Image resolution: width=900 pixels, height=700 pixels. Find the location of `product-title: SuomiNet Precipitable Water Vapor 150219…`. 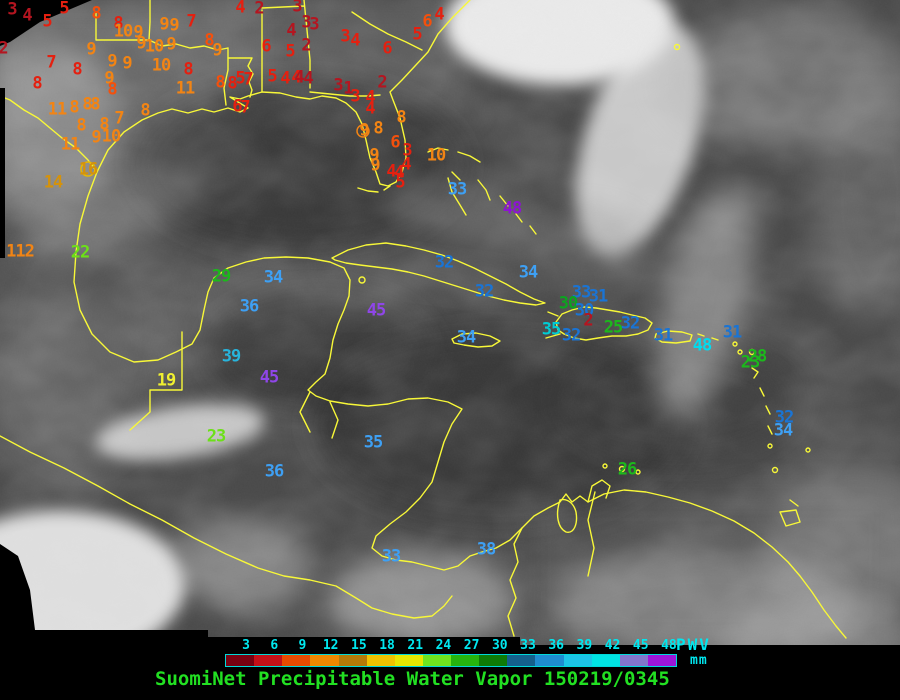

product-title: SuomiNet Precipitable Water Vapor 150219… is located at coordinates (412, 679).